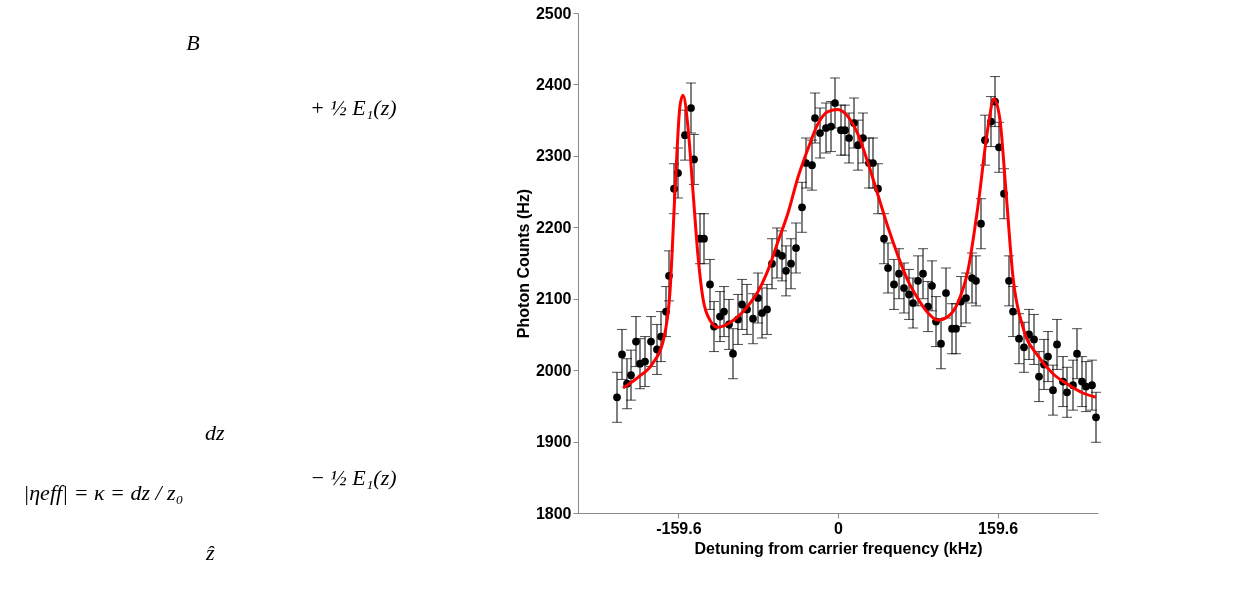  What do you see at coordinates (353, 107) in the screenshot?
I see `text: + ½ E₁(z)` at bounding box center [353, 107].